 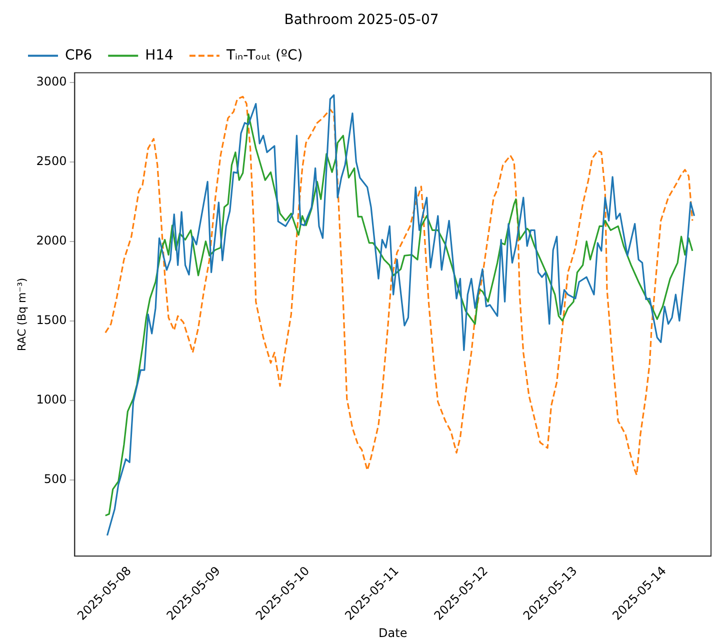 I want to click on y-tick-label: 3000, so click(x=51, y=81).